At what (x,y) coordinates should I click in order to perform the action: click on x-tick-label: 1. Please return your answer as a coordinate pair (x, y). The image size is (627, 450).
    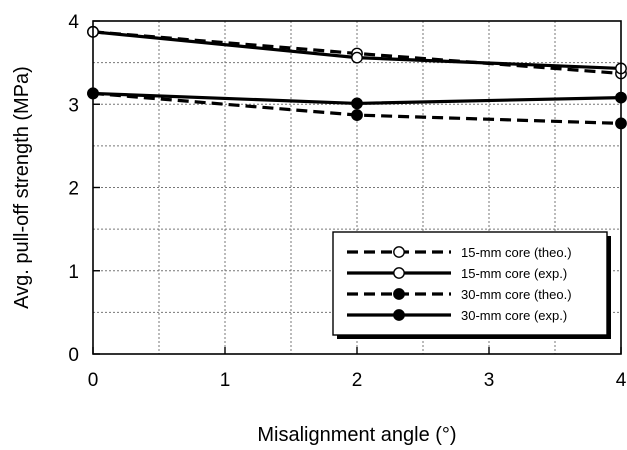
    Looking at the image, I should click on (225, 380).